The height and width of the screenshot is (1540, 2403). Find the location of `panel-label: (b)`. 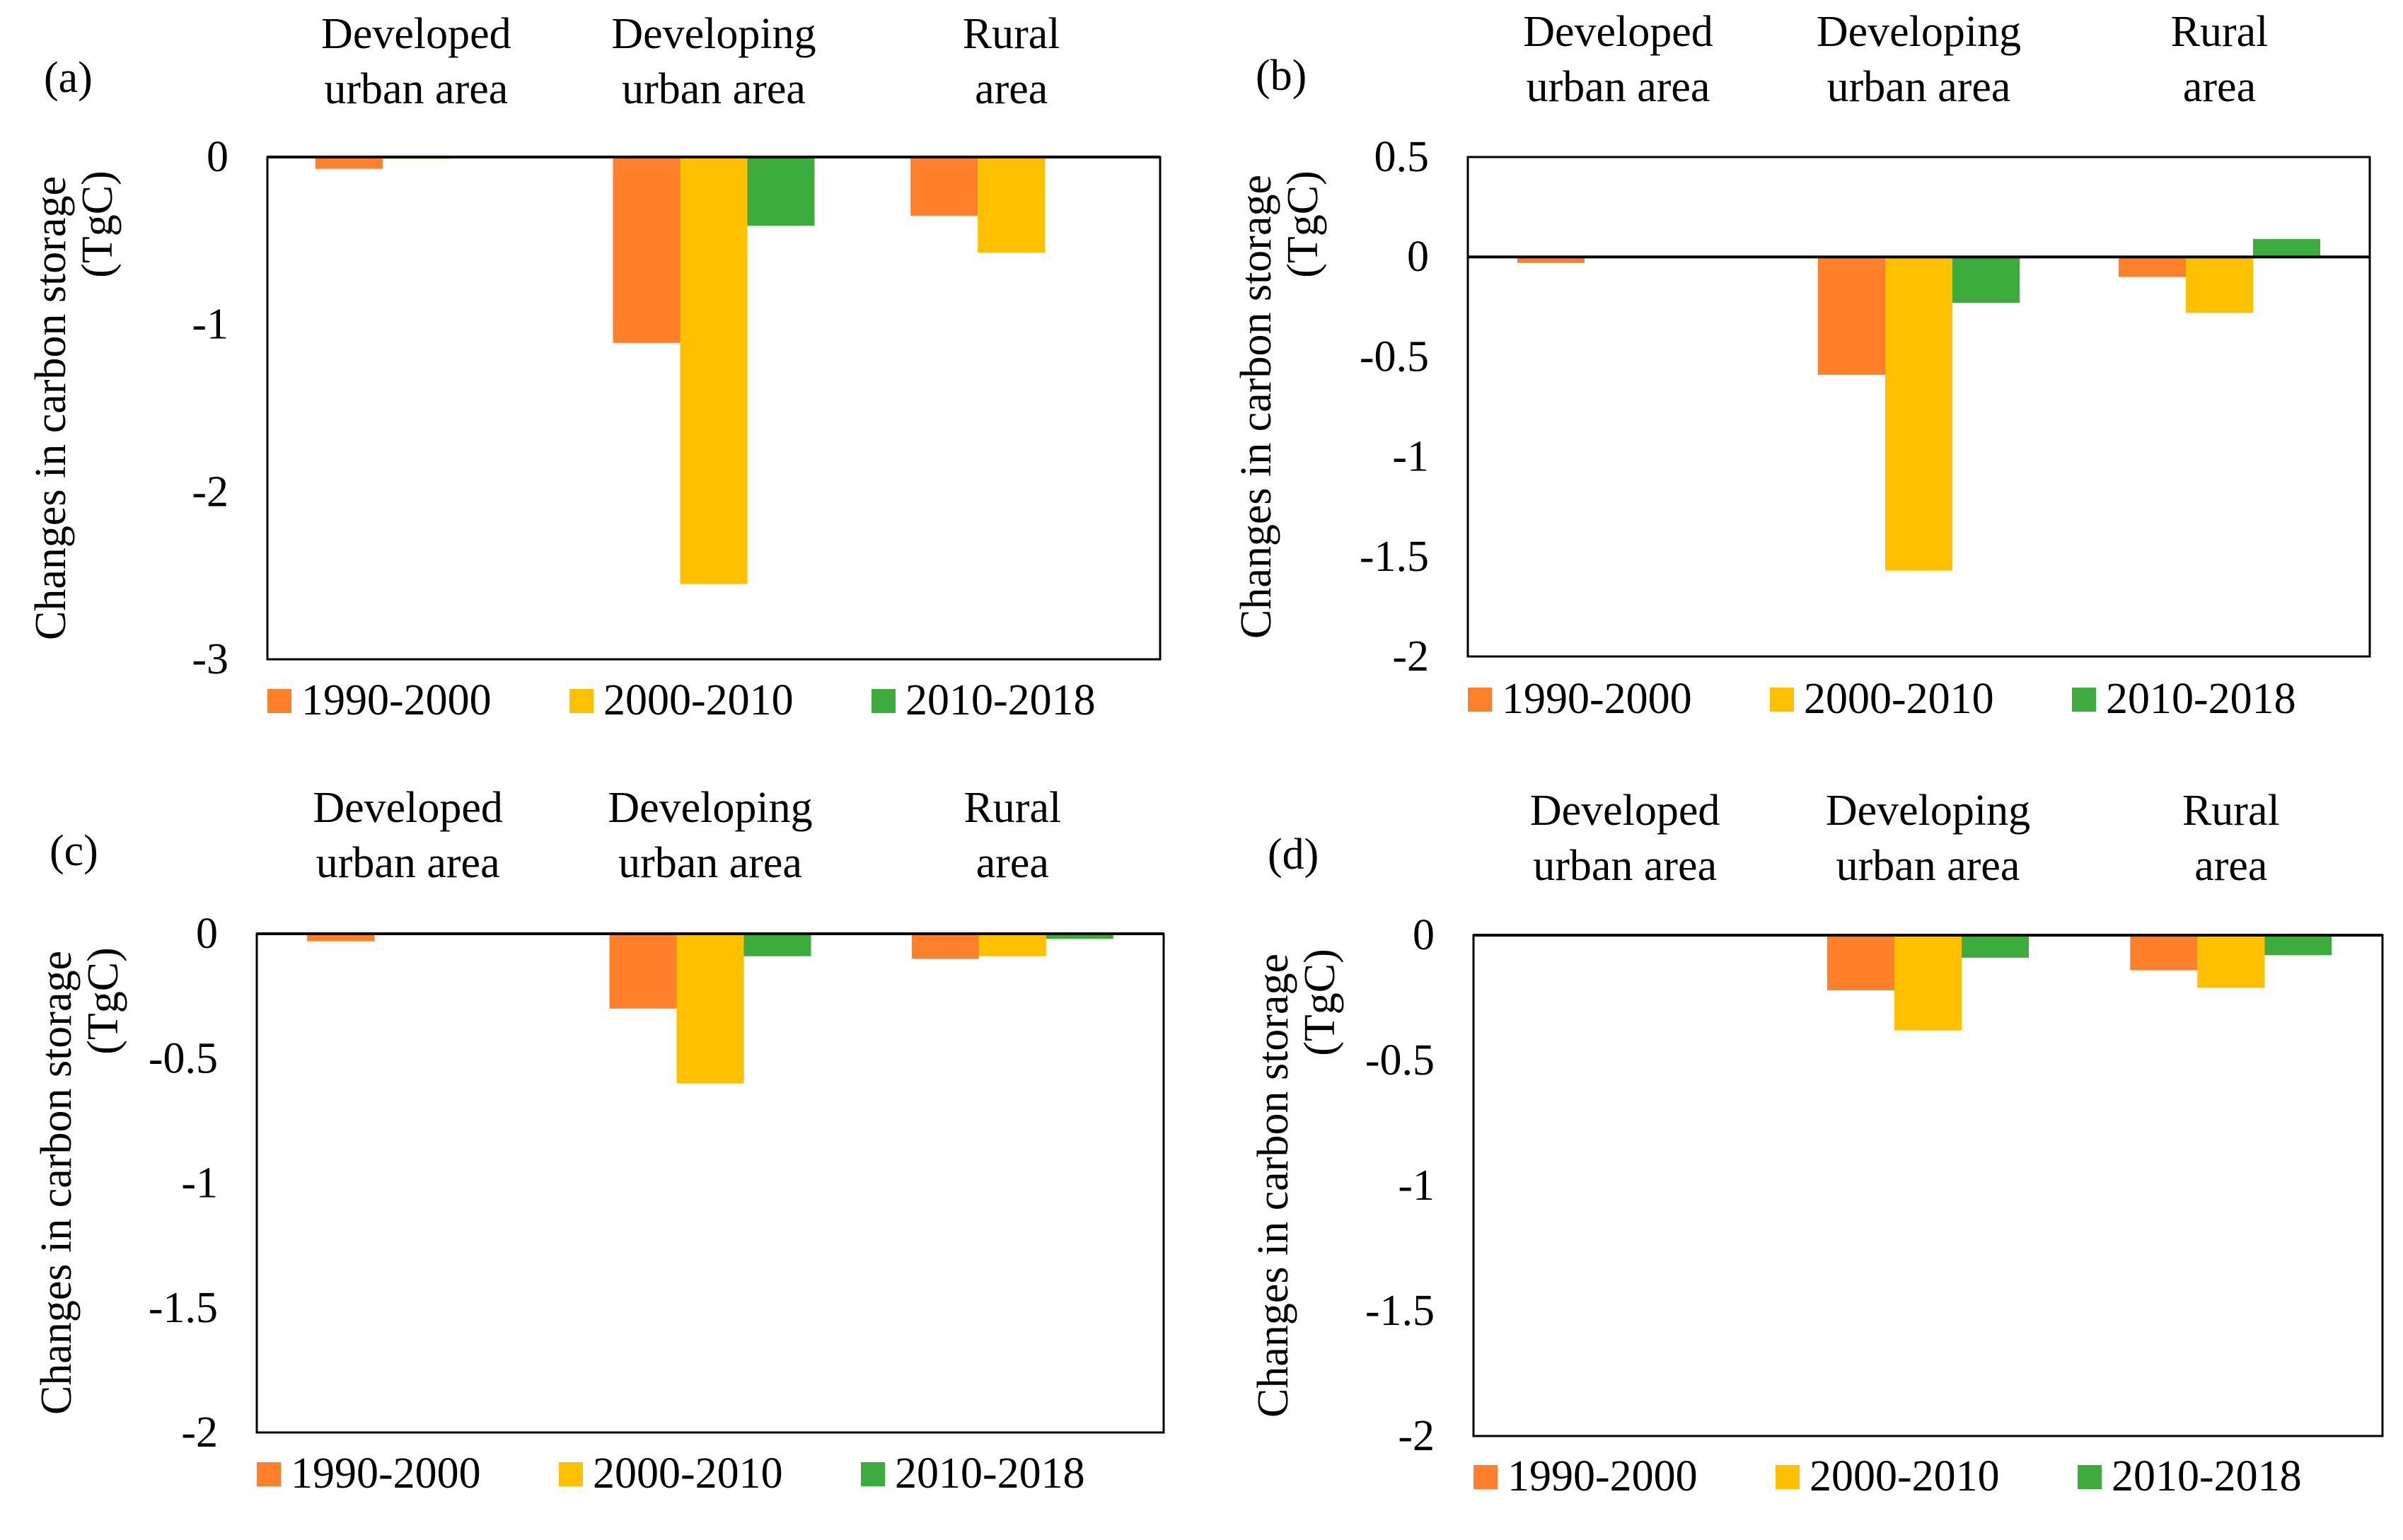

panel-label: (b) is located at coordinates (1281, 76).